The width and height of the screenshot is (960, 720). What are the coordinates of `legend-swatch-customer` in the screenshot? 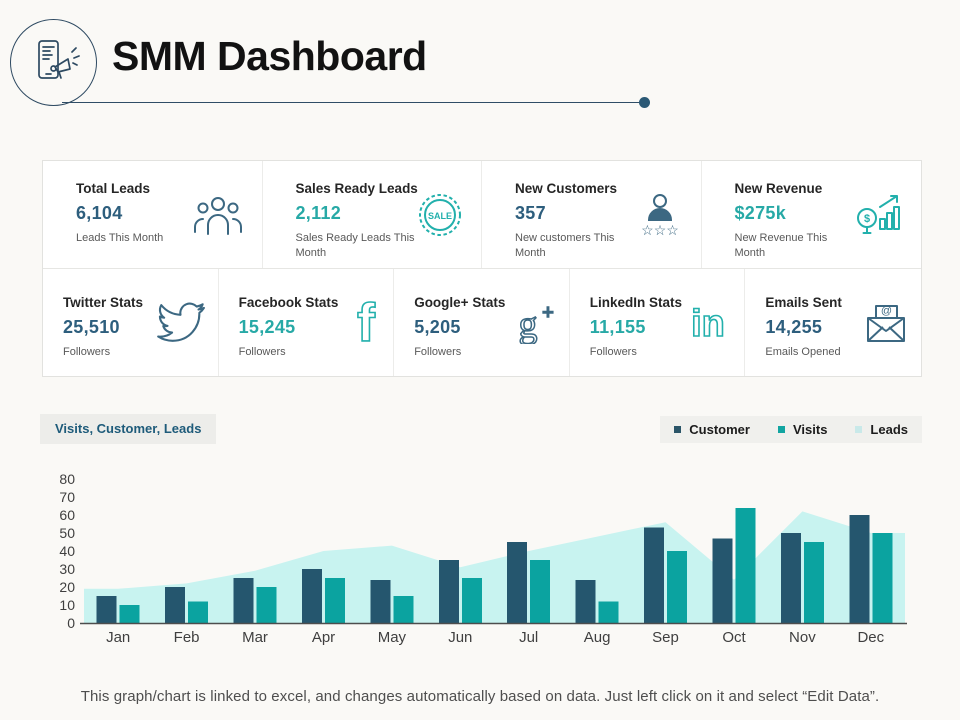 It's located at (678, 429).